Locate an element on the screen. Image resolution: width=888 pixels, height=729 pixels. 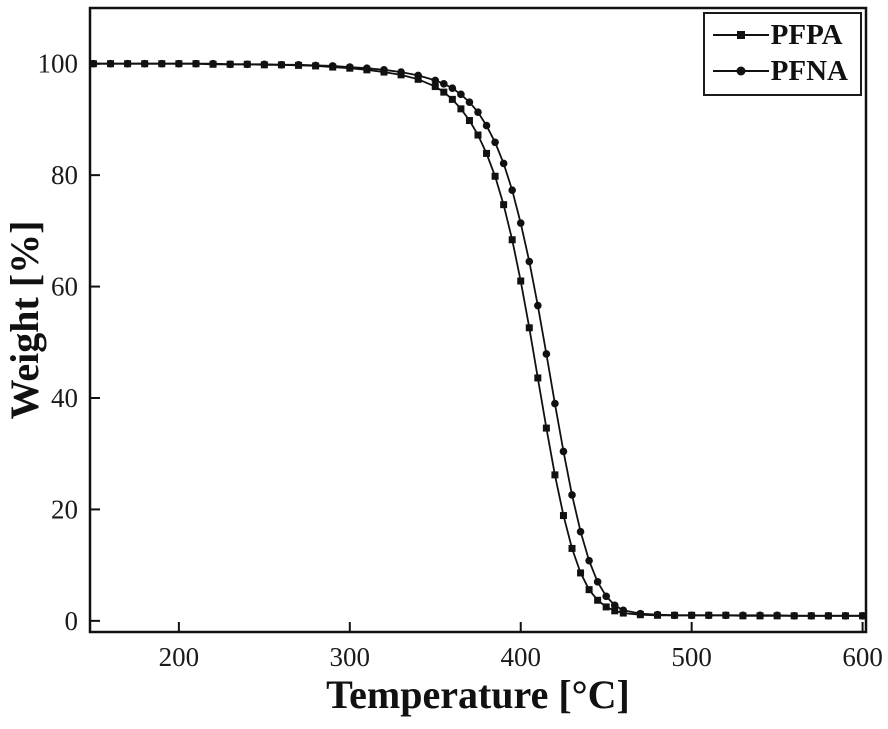
pfna-line-circle-marker-icon is located at coordinates (740, 71).